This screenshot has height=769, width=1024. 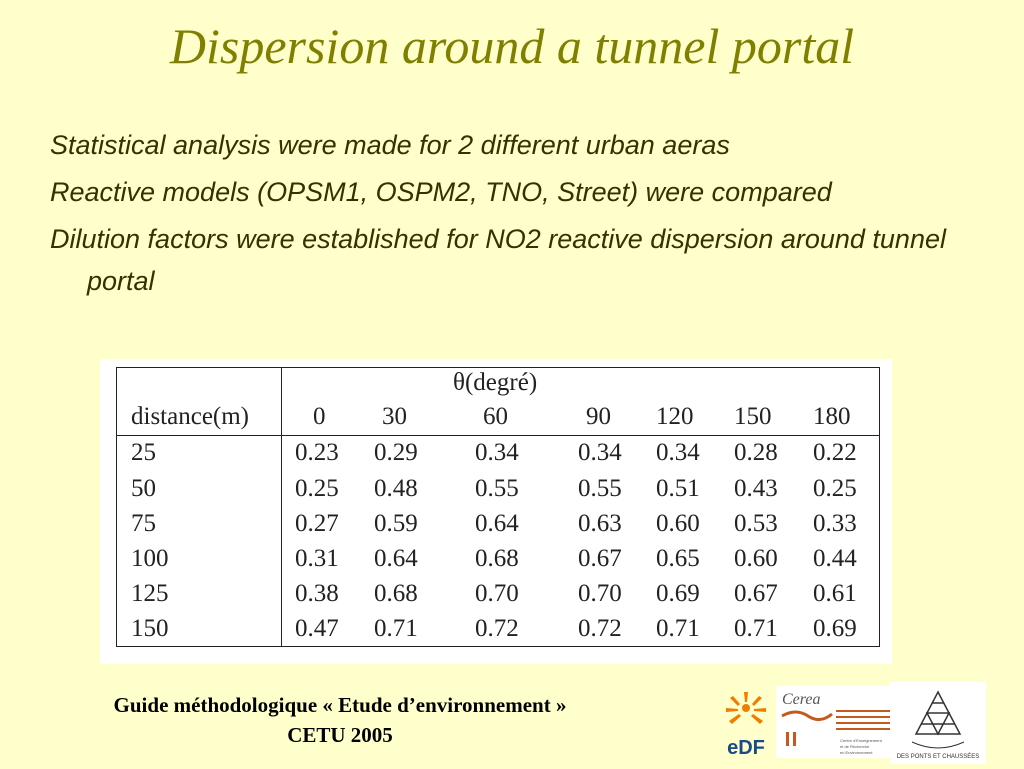 What do you see at coordinates (317, 452) in the screenshot?
I see `dilution-value-cell: 0.23` at bounding box center [317, 452].